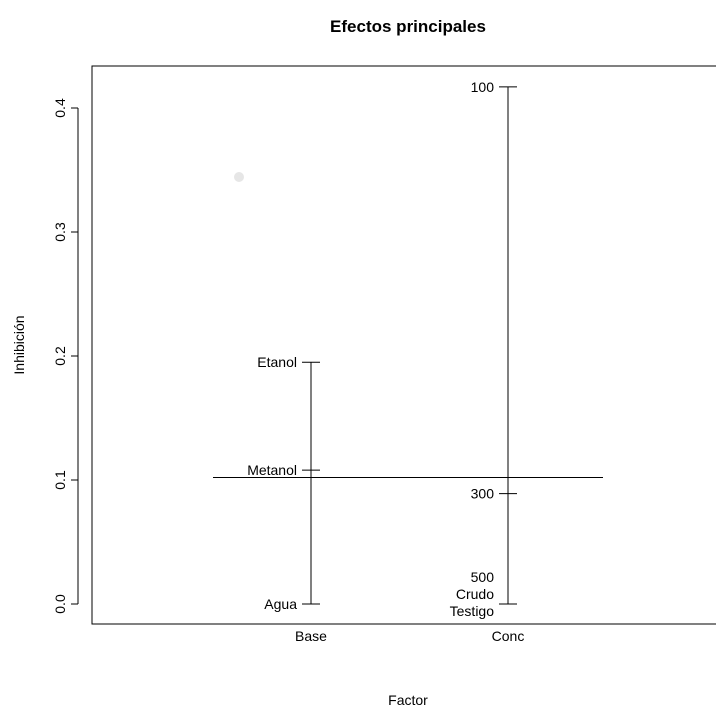  What do you see at coordinates (60, 356) in the screenshot?
I see `y-tick-label: 0.2` at bounding box center [60, 356].